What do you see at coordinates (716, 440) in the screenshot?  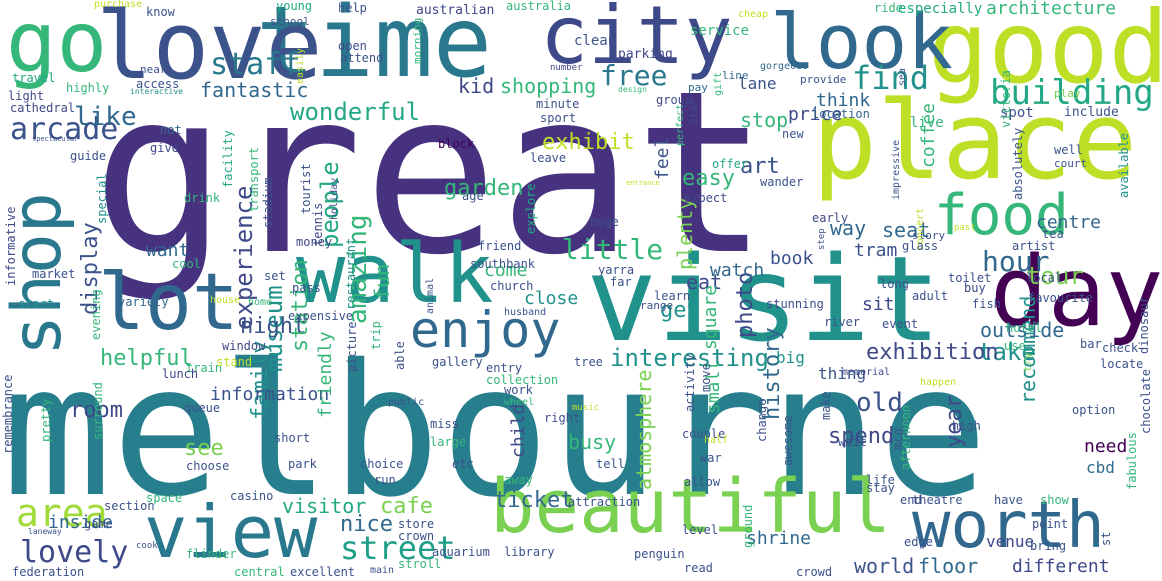 I see `word: half` at bounding box center [716, 440].